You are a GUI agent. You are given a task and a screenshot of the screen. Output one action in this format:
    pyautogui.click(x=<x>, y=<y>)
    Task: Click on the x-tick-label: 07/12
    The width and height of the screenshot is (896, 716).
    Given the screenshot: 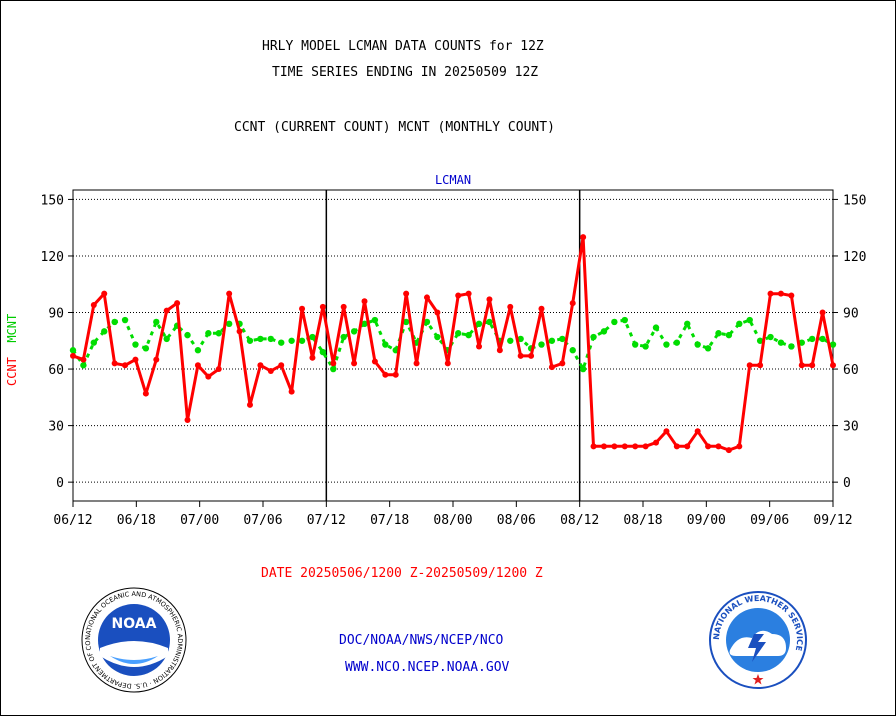 What is the action you would take?
    pyautogui.click(x=326, y=520)
    